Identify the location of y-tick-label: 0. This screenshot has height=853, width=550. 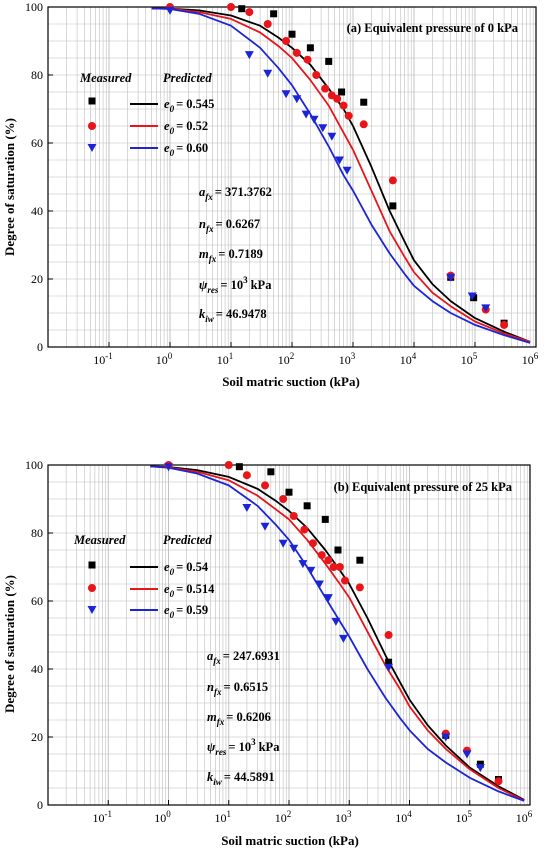
(40, 347).